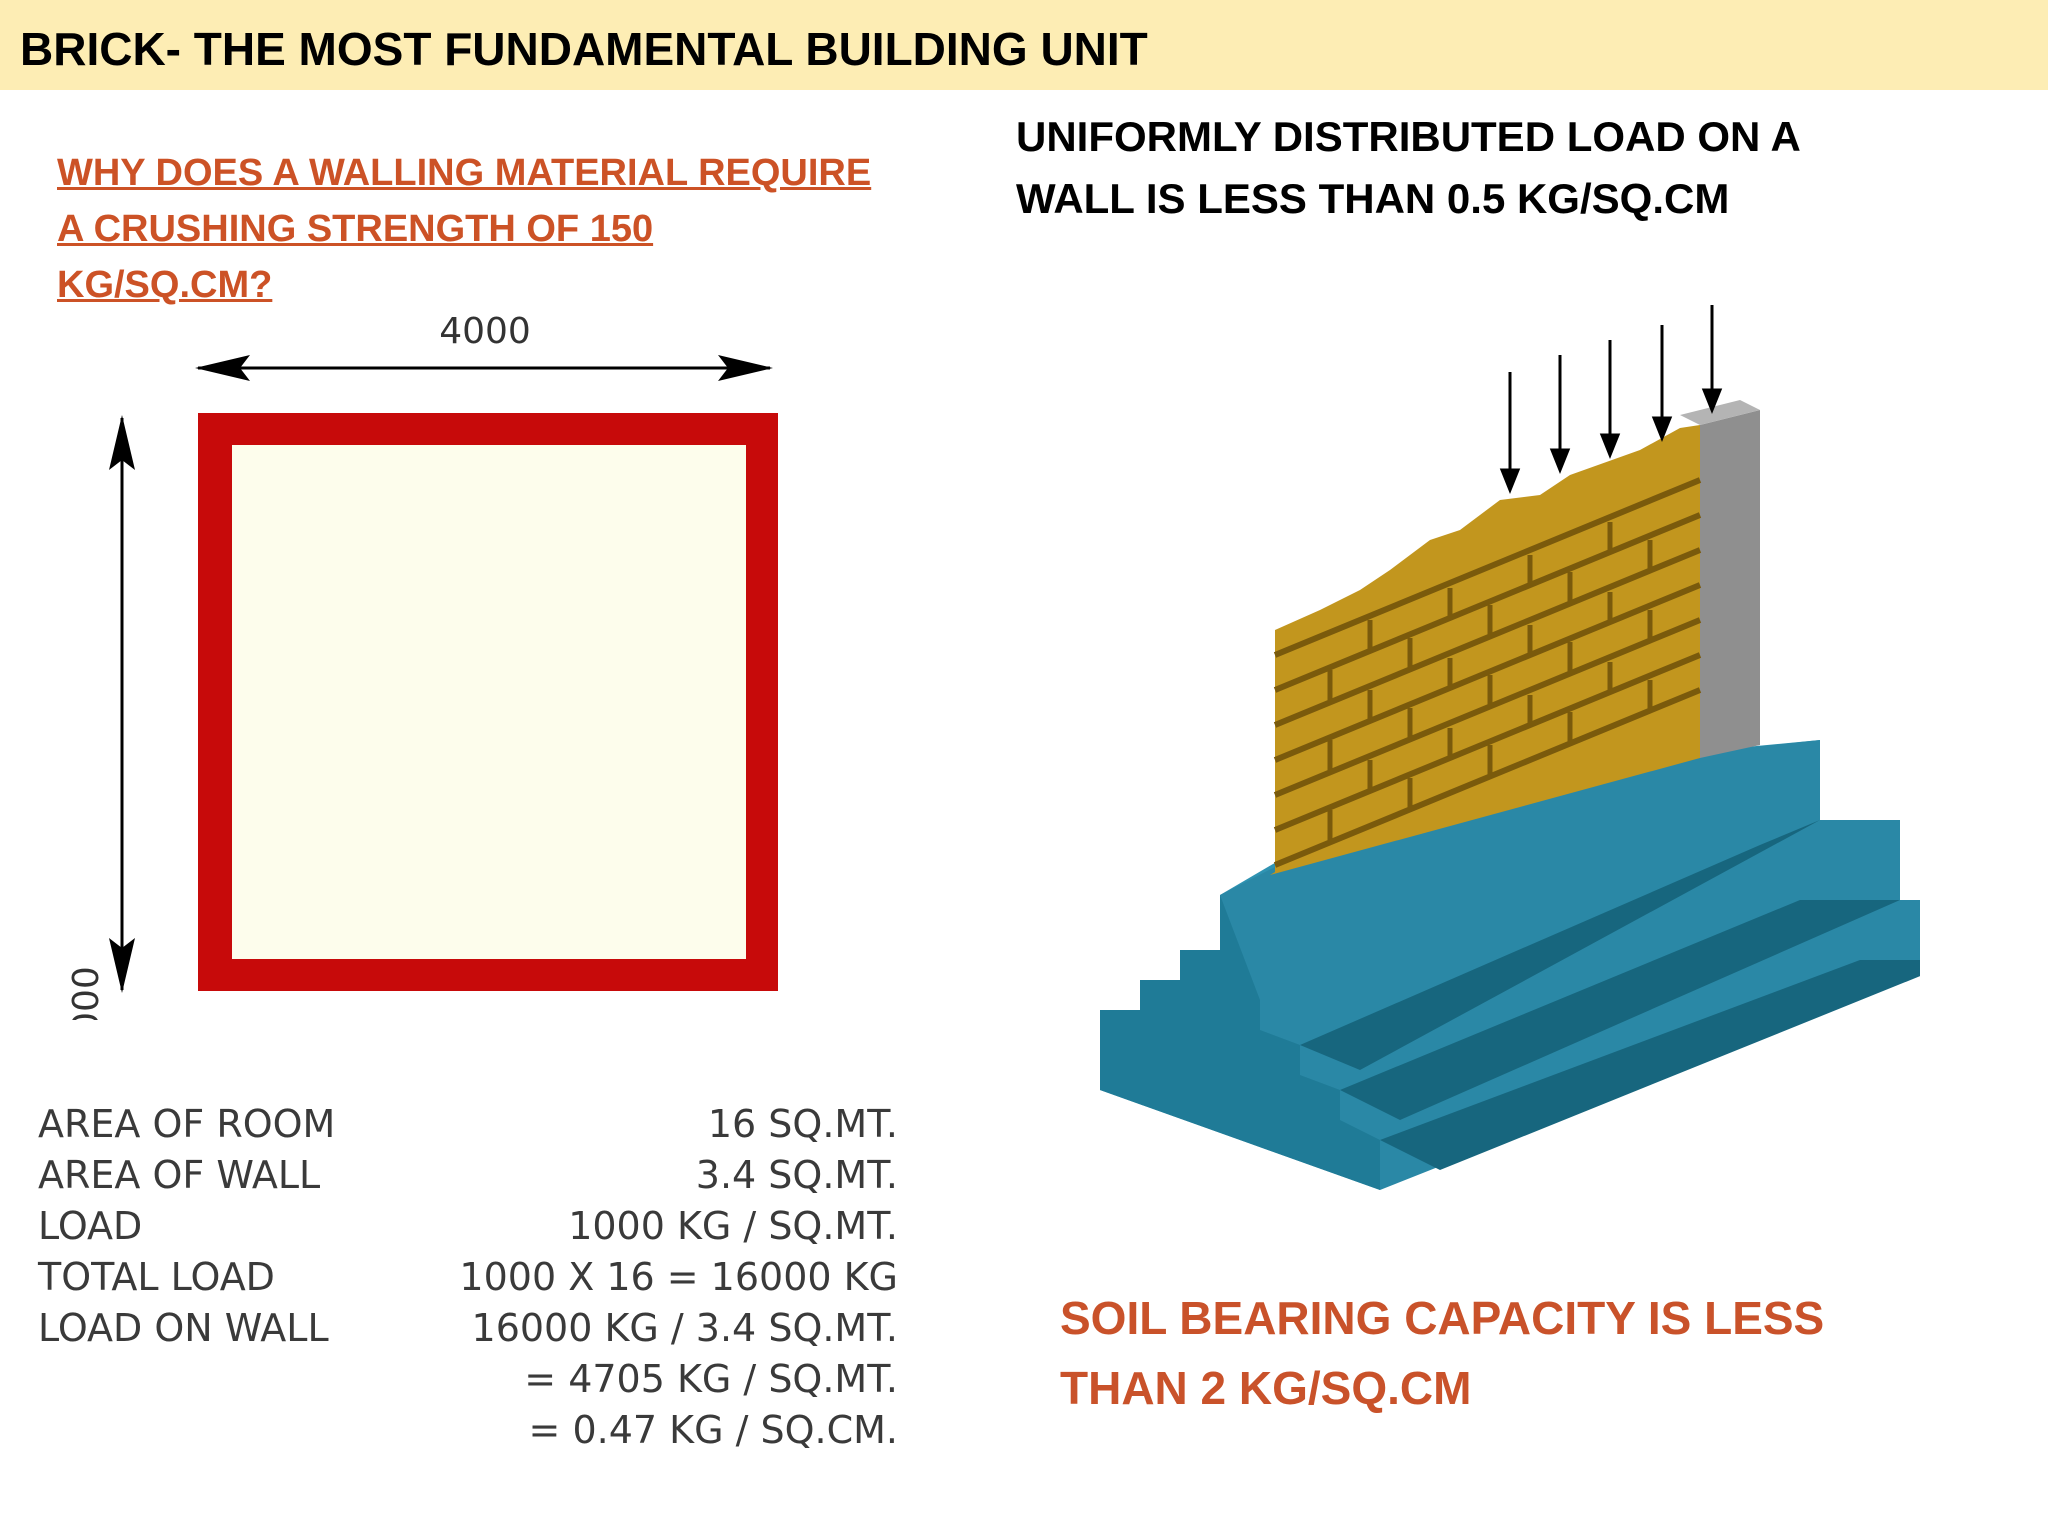 The image size is (2048, 1536). Describe the element at coordinates (468, 1433) in the screenshot. I see `calc-row: = 0.47 KG / SQ.CM.` at that location.